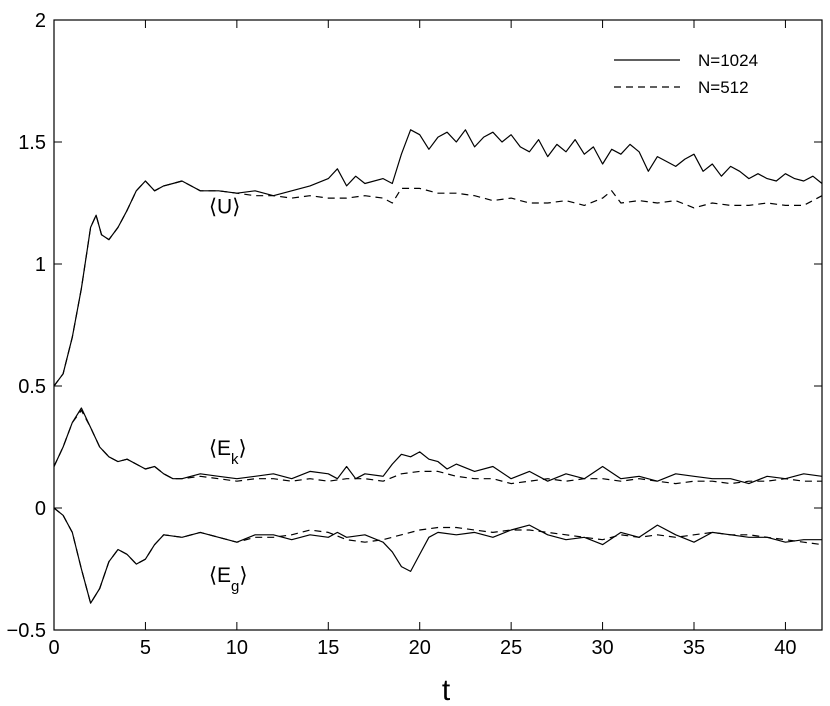  What do you see at coordinates (602, 648) in the screenshot?
I see `x-tick-label: 30` at bounding box center [602, 648].